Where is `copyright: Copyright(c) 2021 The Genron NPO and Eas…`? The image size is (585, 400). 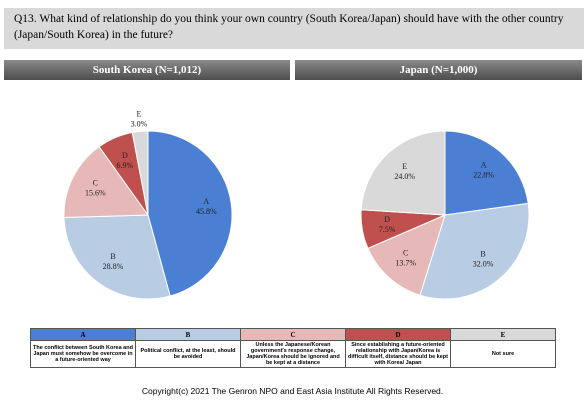
copyright: Copyright(c) 2021 The Genron NPO and Eas… is located at coordinates (292, 391).